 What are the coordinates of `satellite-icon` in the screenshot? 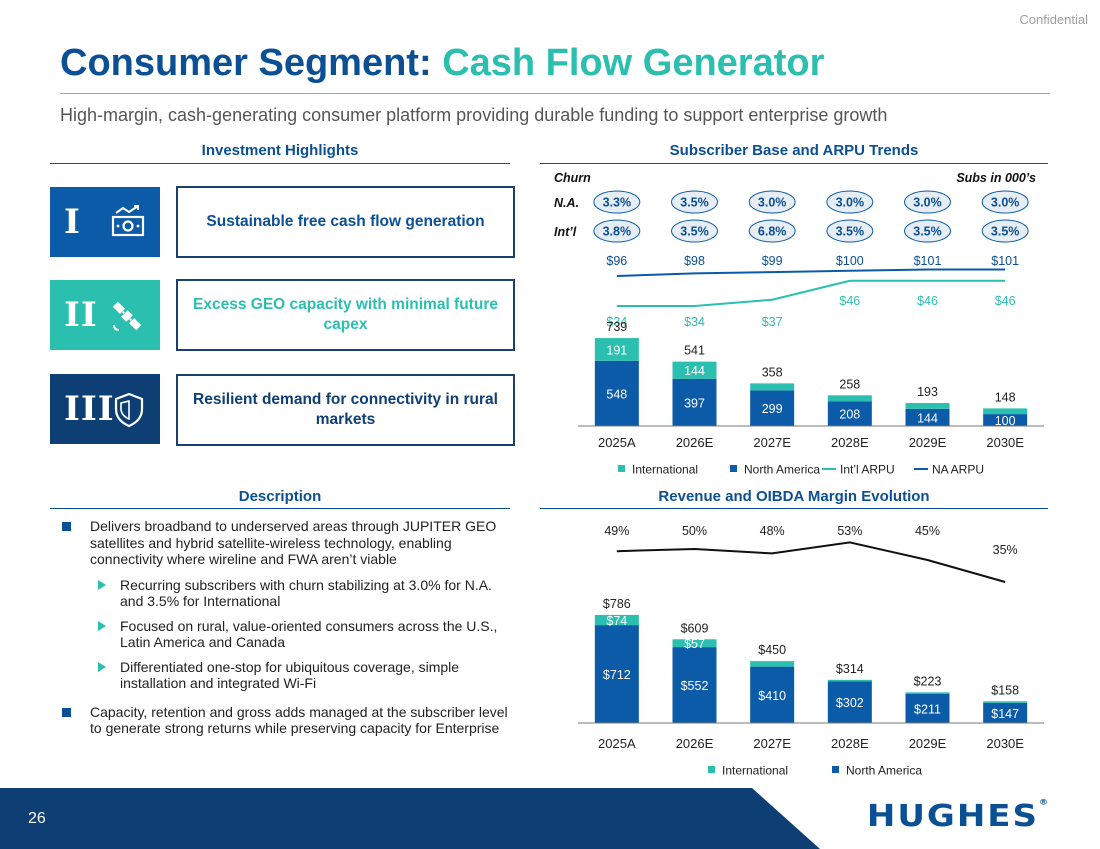 It's located at (127, 316).